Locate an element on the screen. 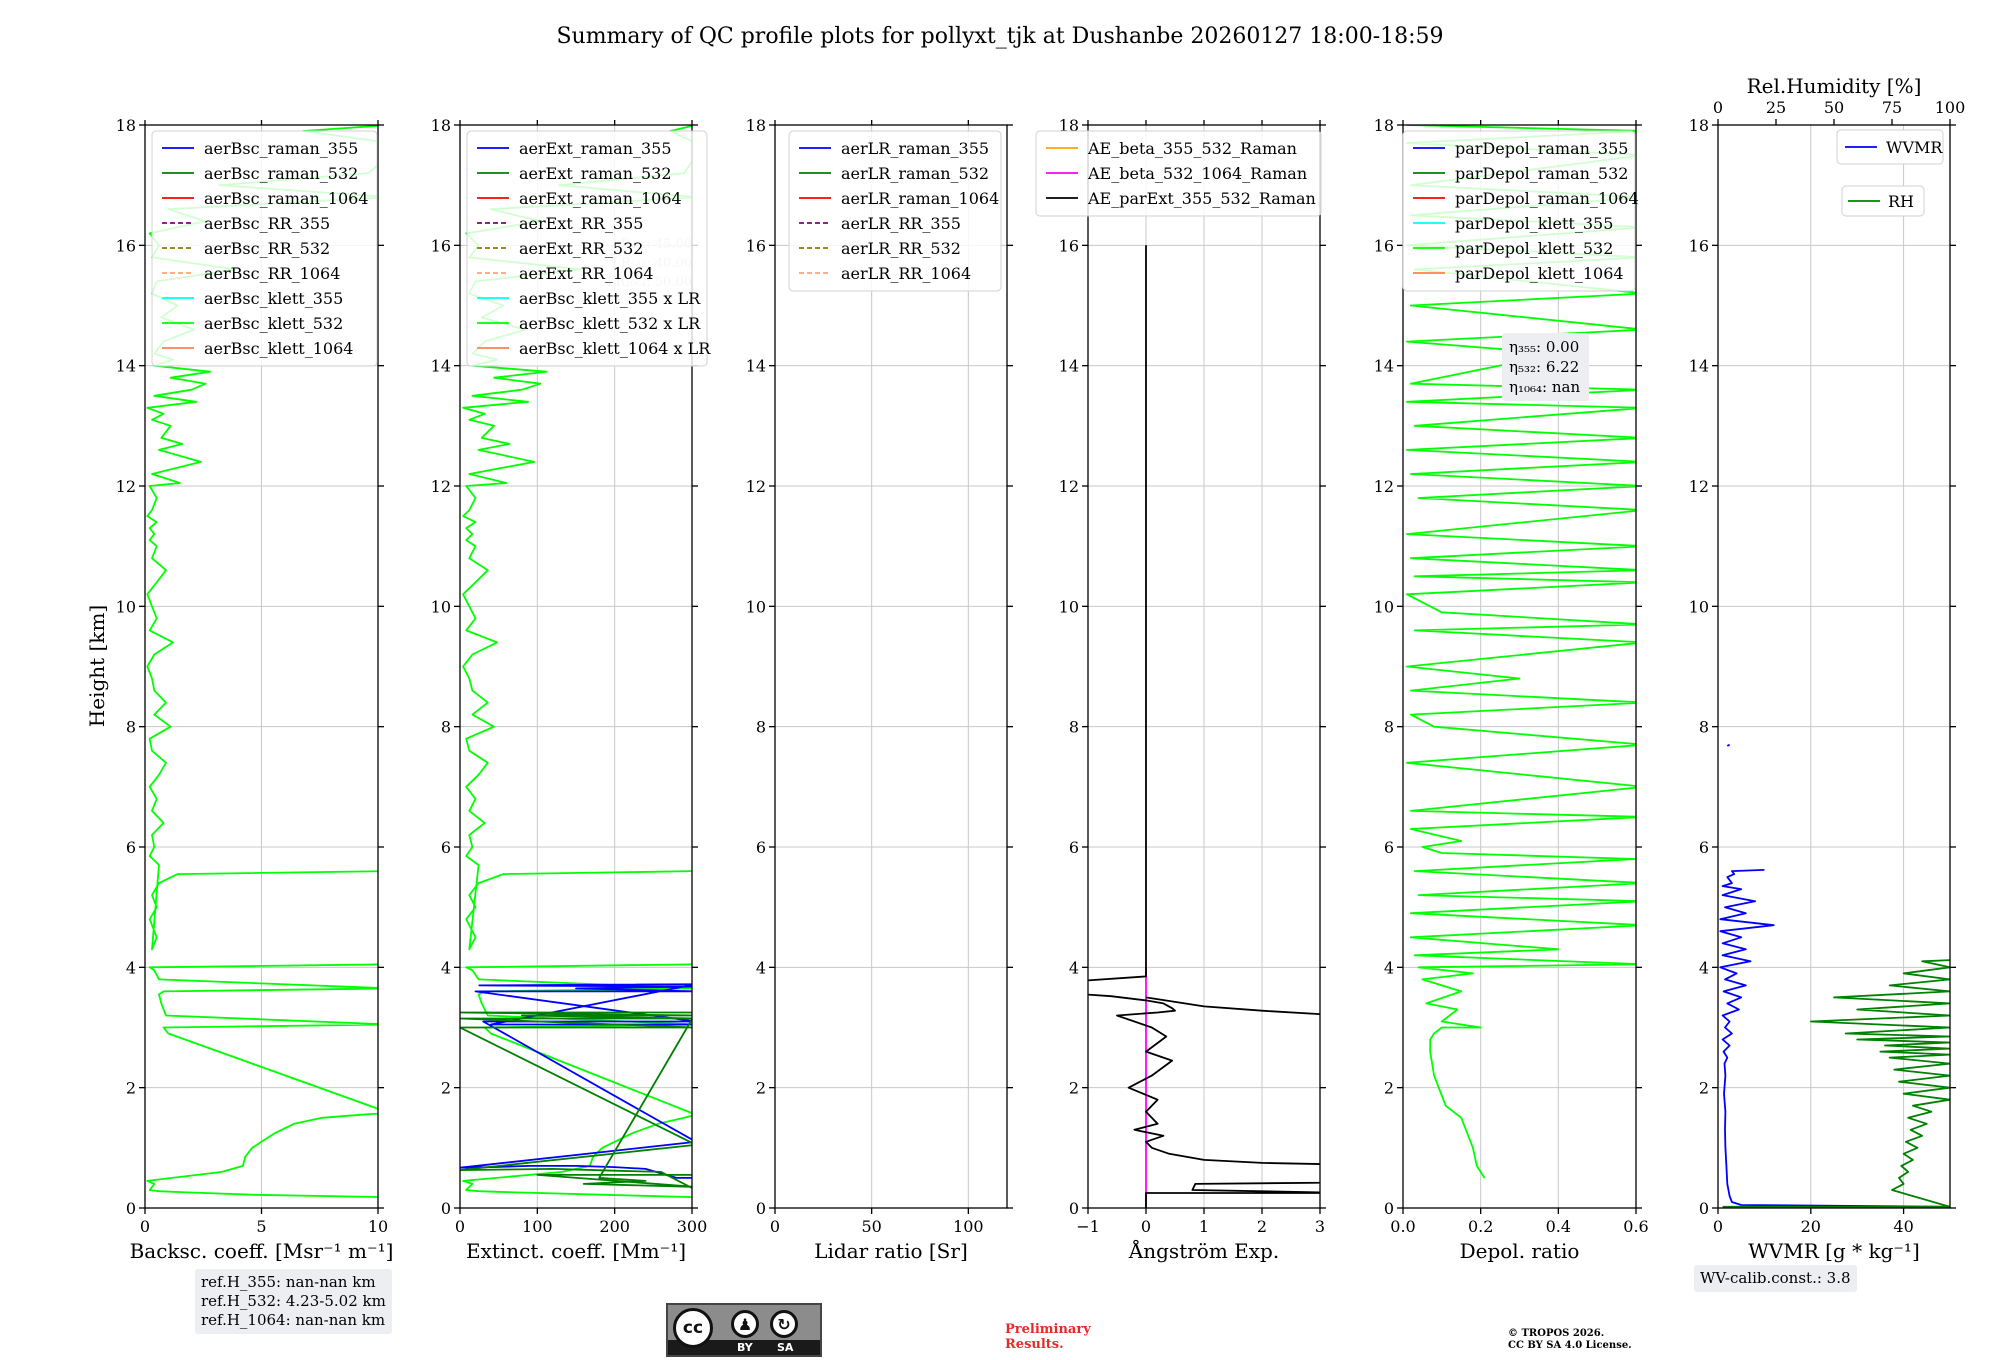  x-tick-label: 3 is located at coordinates (1320, 1226).